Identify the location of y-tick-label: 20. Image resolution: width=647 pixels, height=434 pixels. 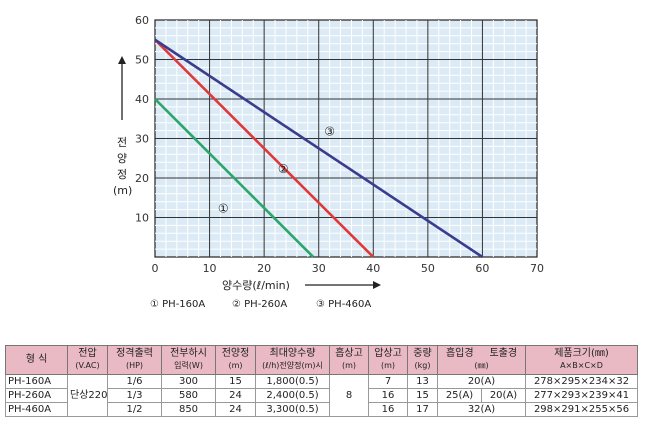
(142, 178).